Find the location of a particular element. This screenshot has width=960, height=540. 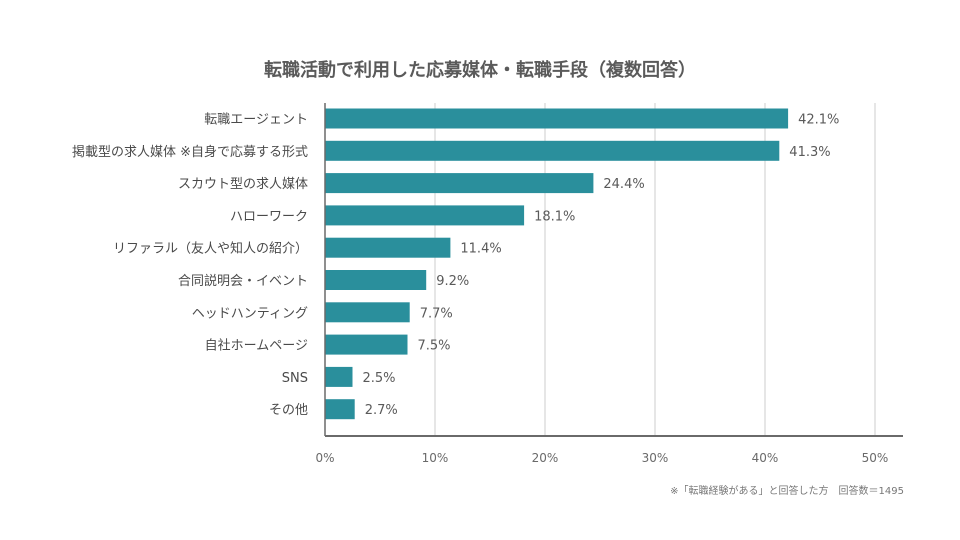

value-label: 11.4% is located at coordinates (480, 249).